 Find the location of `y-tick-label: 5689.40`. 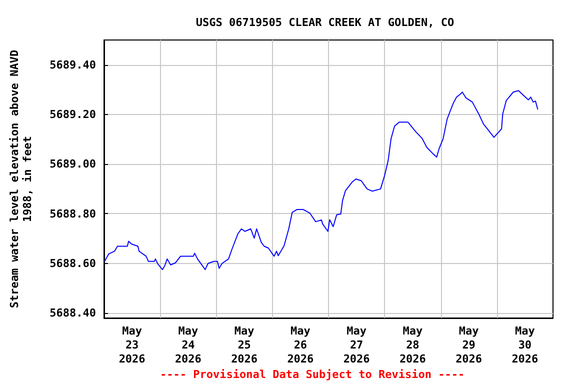

y-tick-label: 5689.40 is located at coordinates (73, 65).